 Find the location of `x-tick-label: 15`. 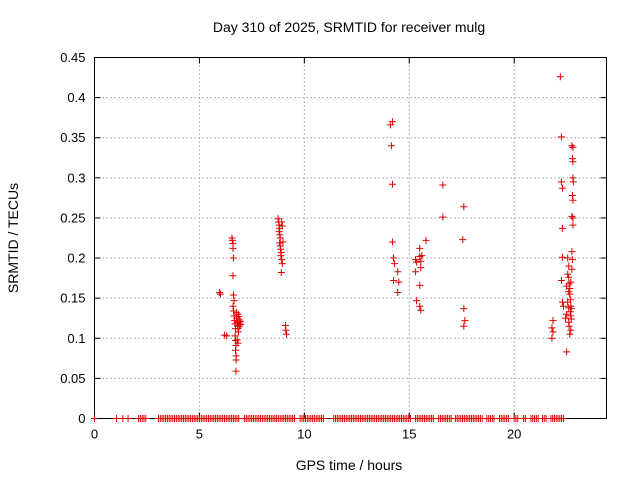

x-tick-label: 15 is located at coordinates (409, 434).